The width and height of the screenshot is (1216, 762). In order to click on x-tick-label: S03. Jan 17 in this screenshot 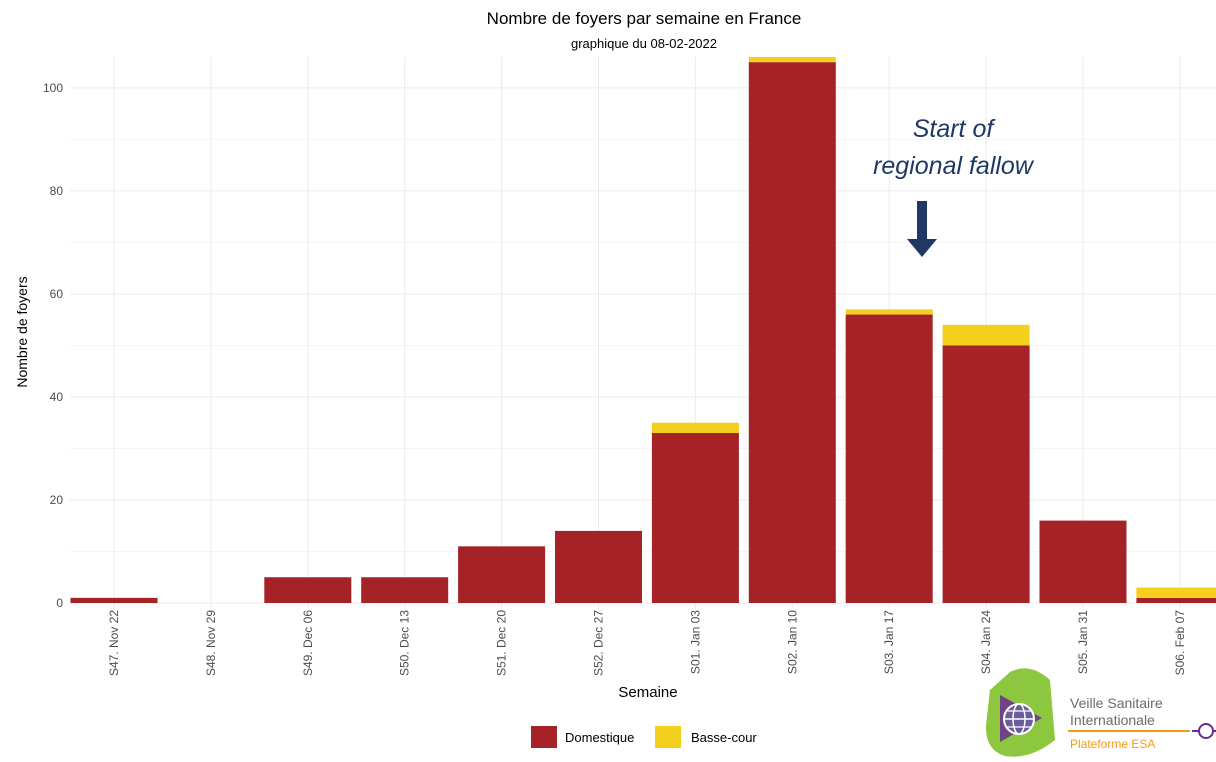, I will do `click(889, 642)`.